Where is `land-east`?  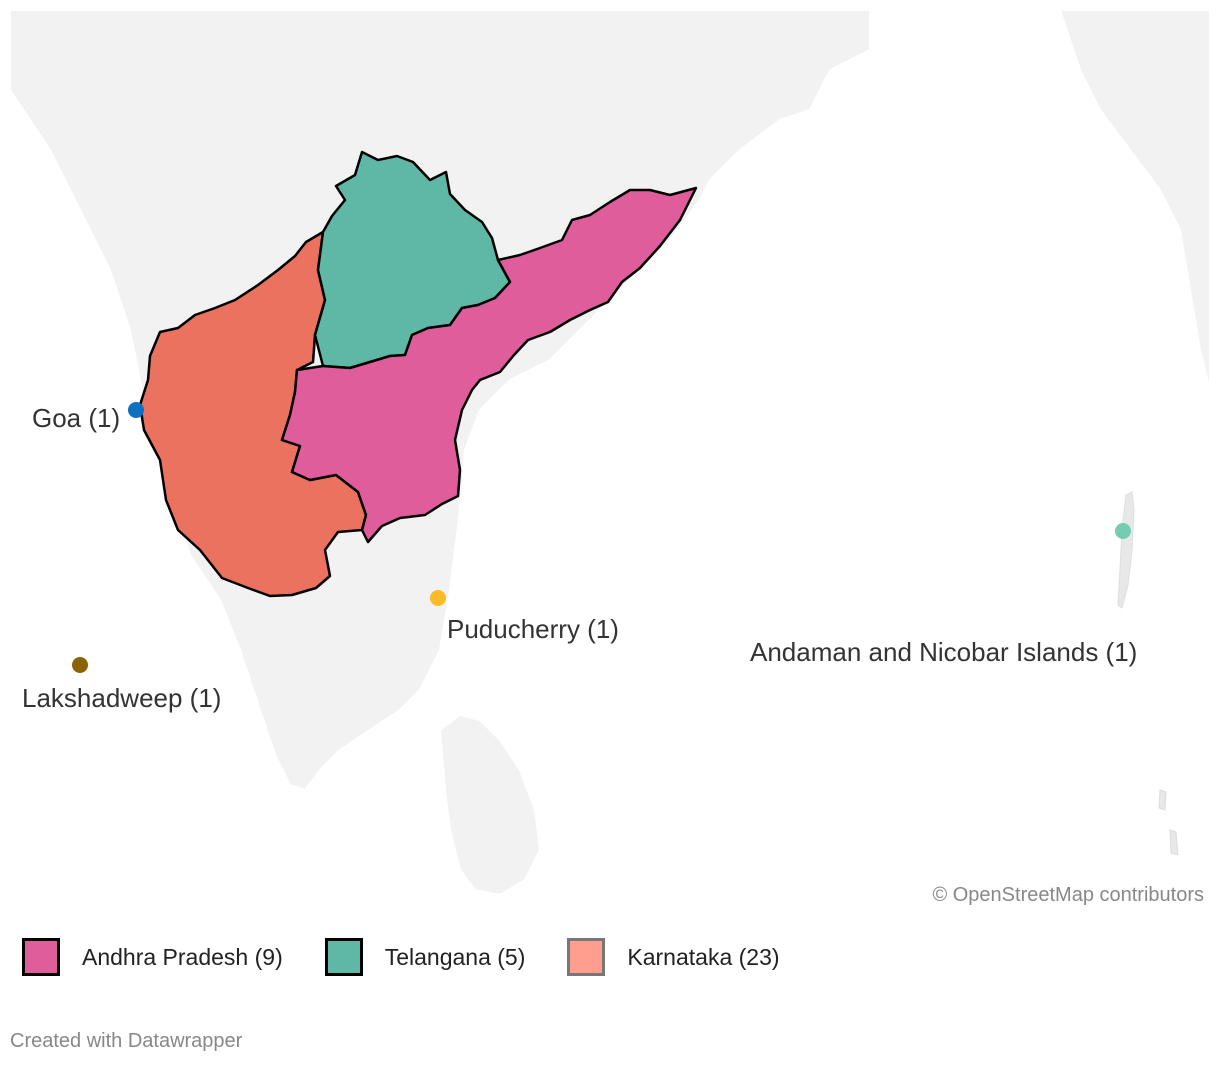 land-east is located at coordinates (1134, 200).